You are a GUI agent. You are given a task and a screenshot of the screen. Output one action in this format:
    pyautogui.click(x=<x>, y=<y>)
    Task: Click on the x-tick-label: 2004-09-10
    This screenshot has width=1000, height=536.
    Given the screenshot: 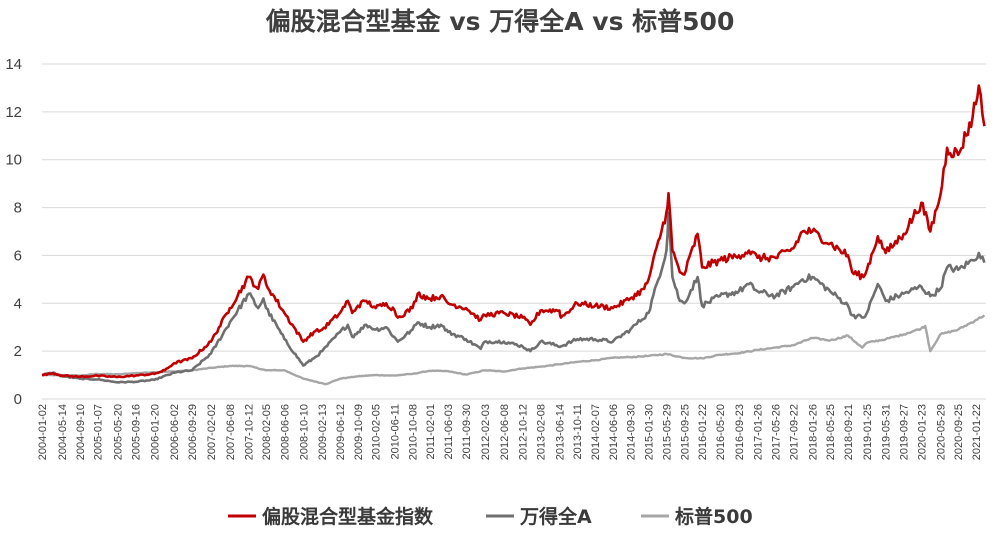 What is the action you would take?
    pyautogui.click(x=81, y=432)
    